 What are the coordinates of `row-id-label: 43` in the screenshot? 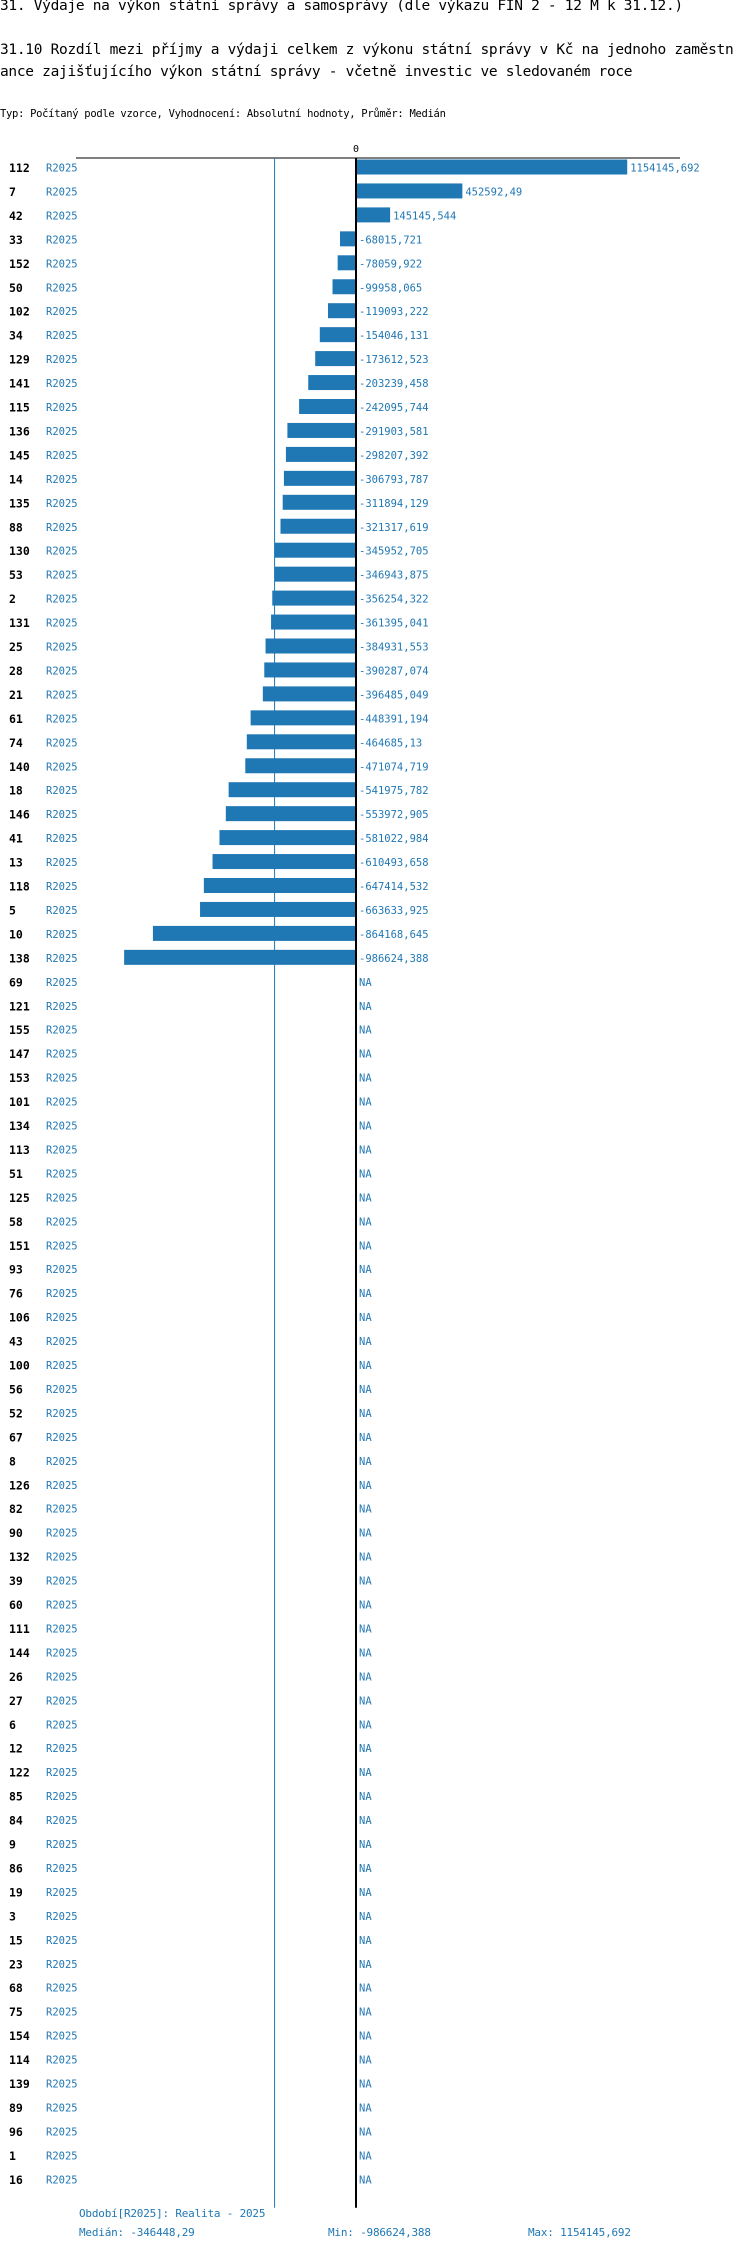 It's located at (16, 1342).